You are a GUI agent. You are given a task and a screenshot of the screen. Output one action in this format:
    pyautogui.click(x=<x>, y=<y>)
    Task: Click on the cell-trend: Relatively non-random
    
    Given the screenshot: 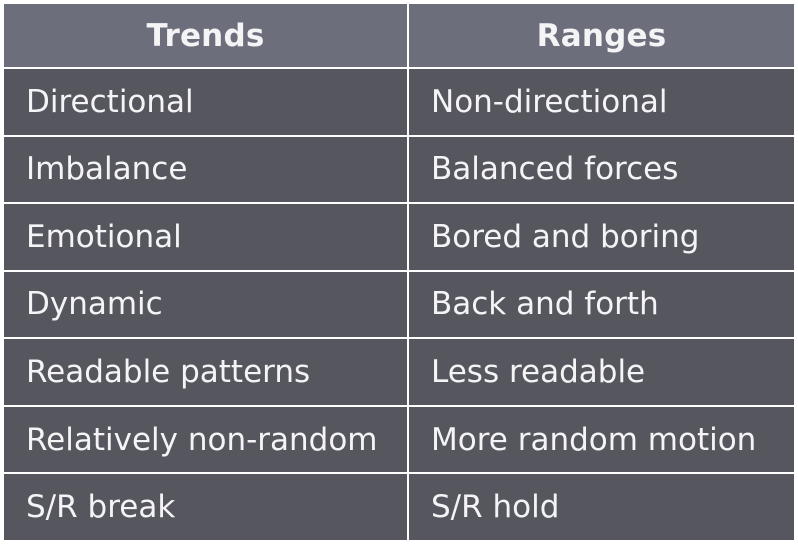 What is the action you would take?
    pyautogui.click(x=205, y=439)
    